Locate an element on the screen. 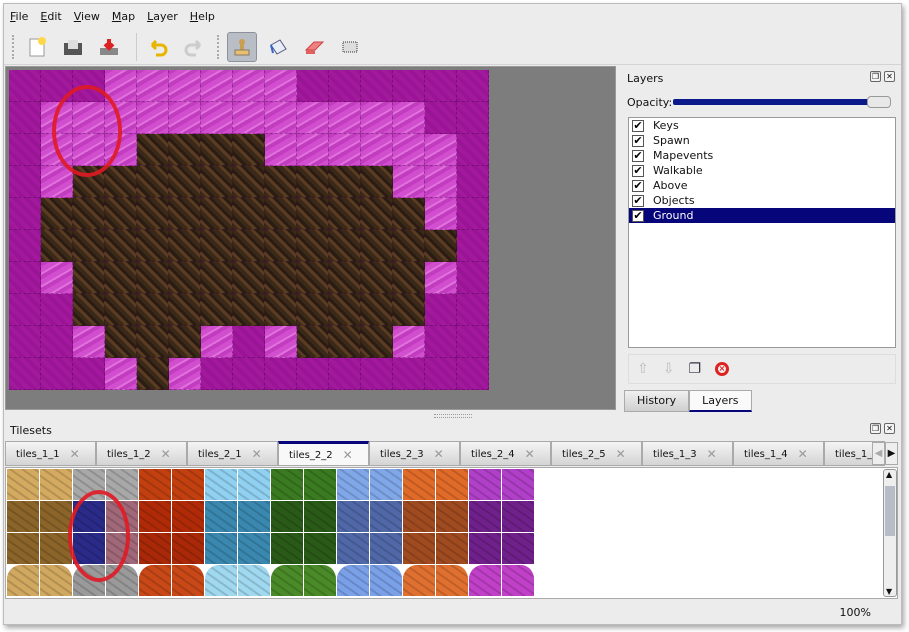 This screenshot has height=632, width=909. tileset-tab: tiles_2_2 ✕ is located at coordinates (323, 453).